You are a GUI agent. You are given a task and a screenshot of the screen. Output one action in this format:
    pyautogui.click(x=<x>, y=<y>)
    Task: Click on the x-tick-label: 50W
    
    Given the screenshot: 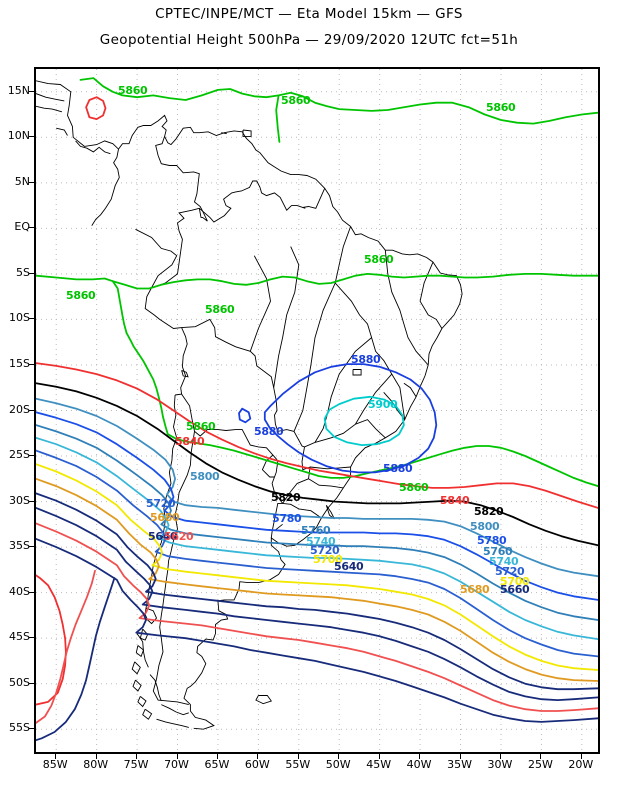 What is the action you would take?
    pyautogui.click(x=338, y=764)
    